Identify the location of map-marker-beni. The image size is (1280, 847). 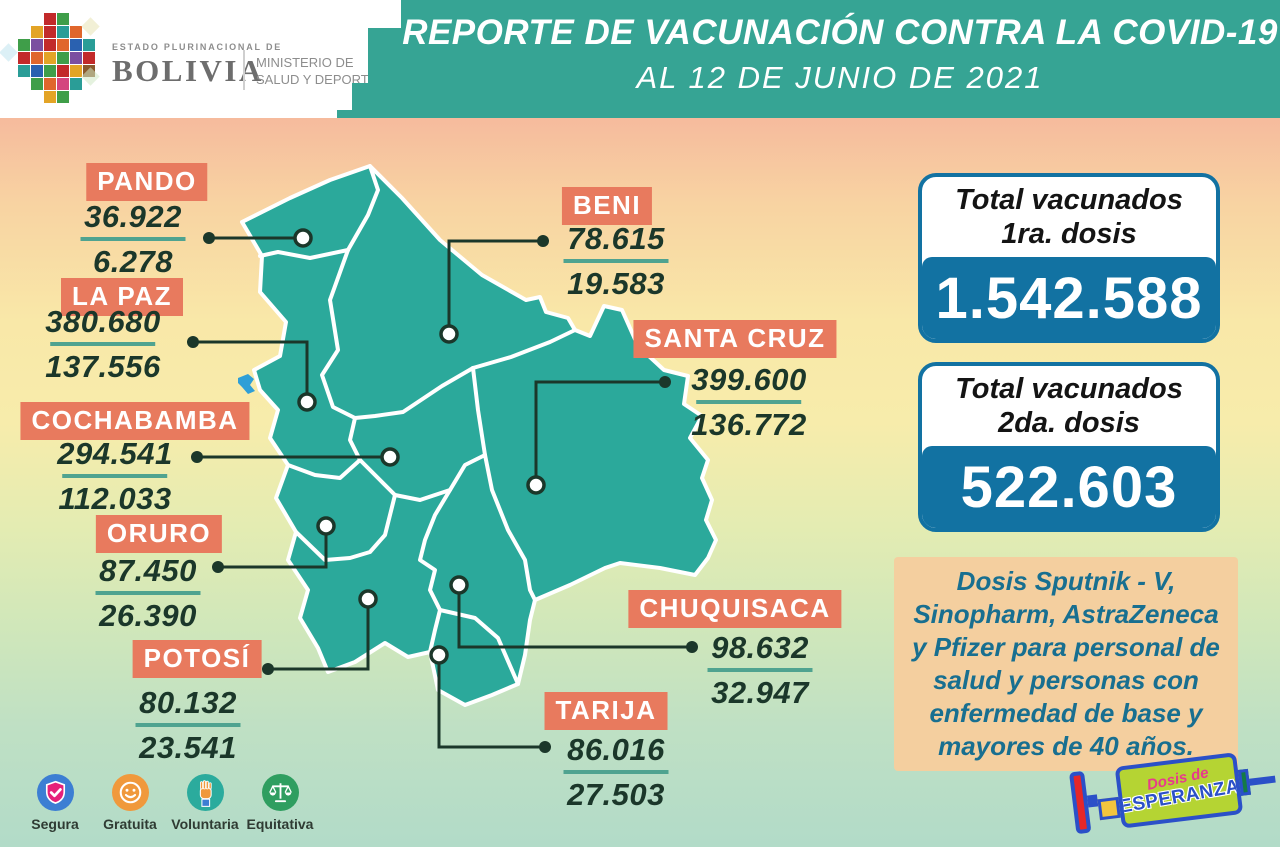
(449, 334).